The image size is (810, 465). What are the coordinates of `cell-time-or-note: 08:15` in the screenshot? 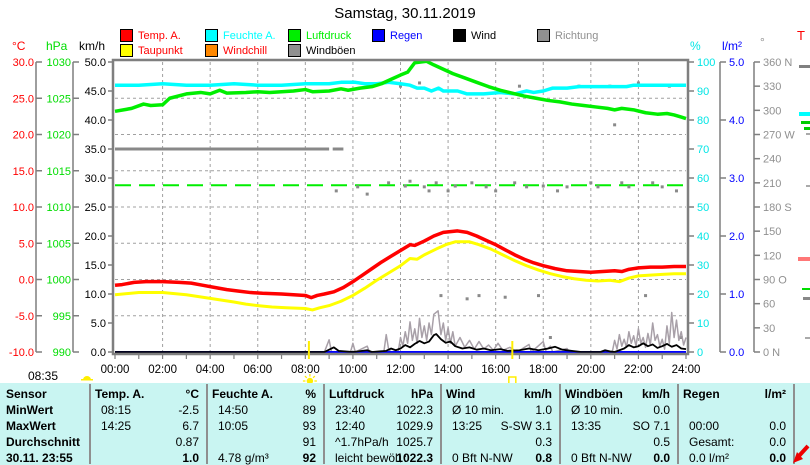 It's located at (116, 410).